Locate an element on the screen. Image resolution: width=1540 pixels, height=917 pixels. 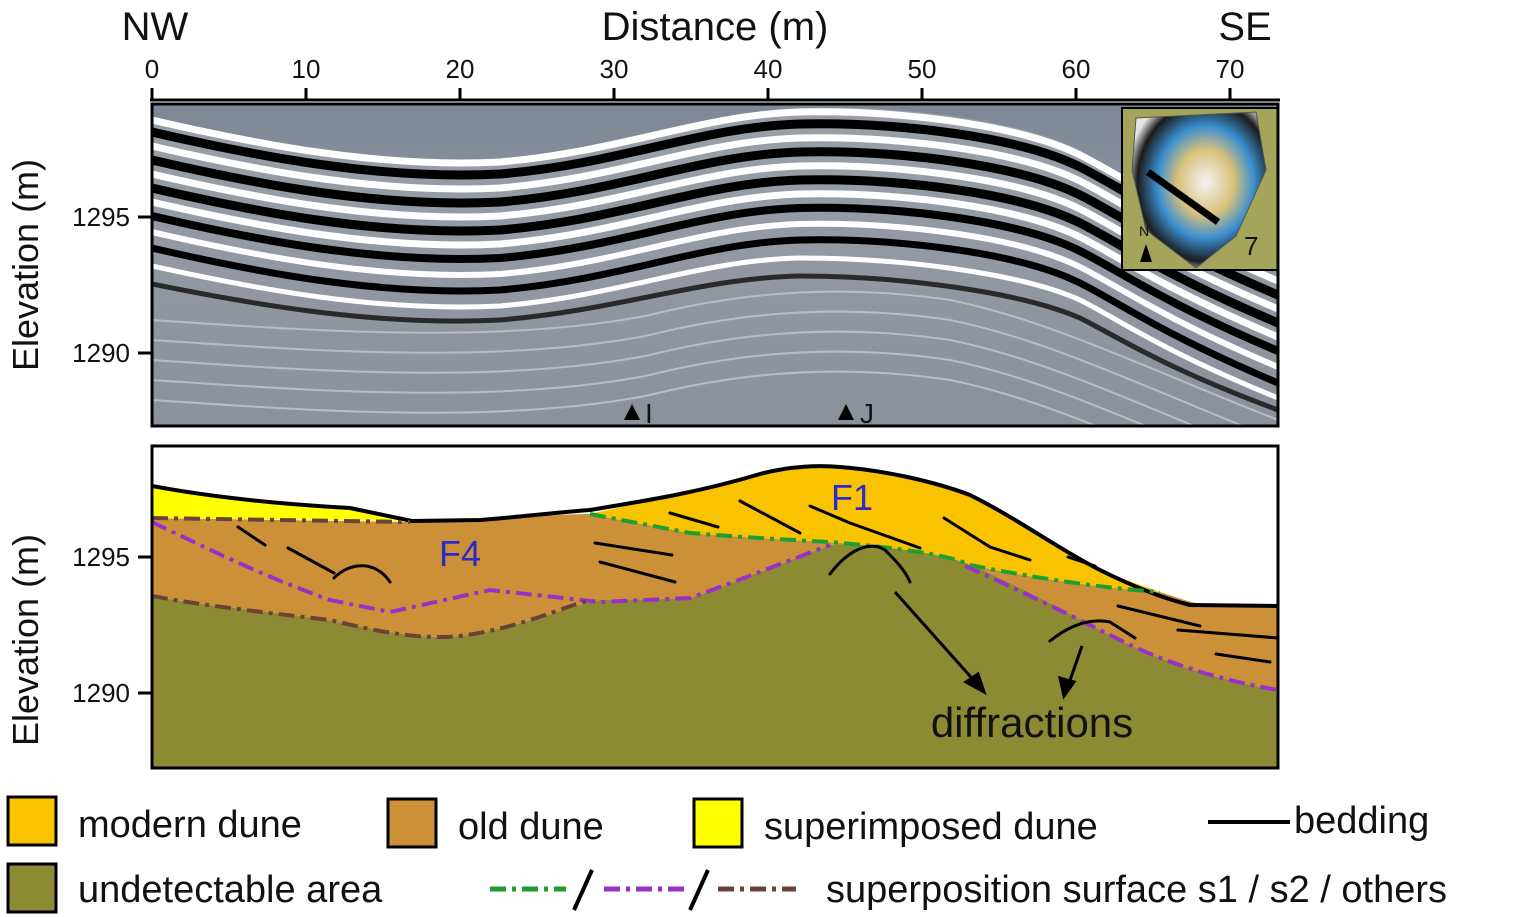
marker-i: I is located at coordinates (638, 413).